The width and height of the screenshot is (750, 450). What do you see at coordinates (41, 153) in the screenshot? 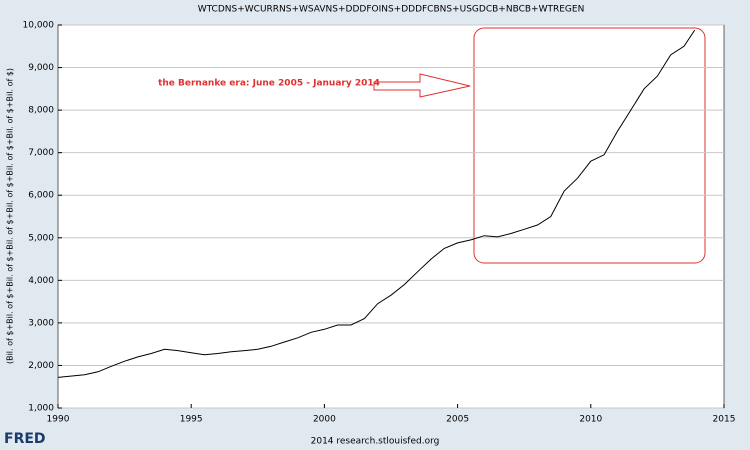
I see `y-tick-label: 7,000` at bounding box center [41, 153].